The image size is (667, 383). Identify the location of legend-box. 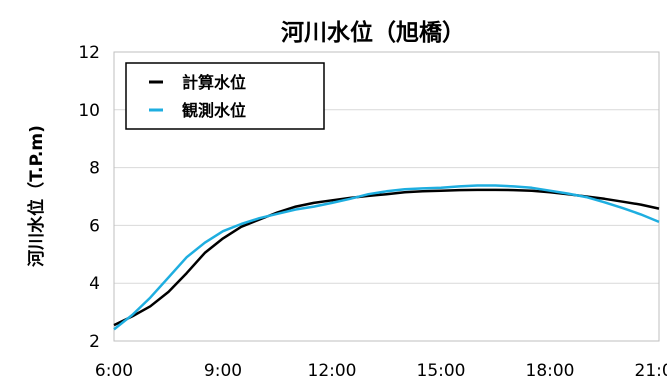
(225, 96).